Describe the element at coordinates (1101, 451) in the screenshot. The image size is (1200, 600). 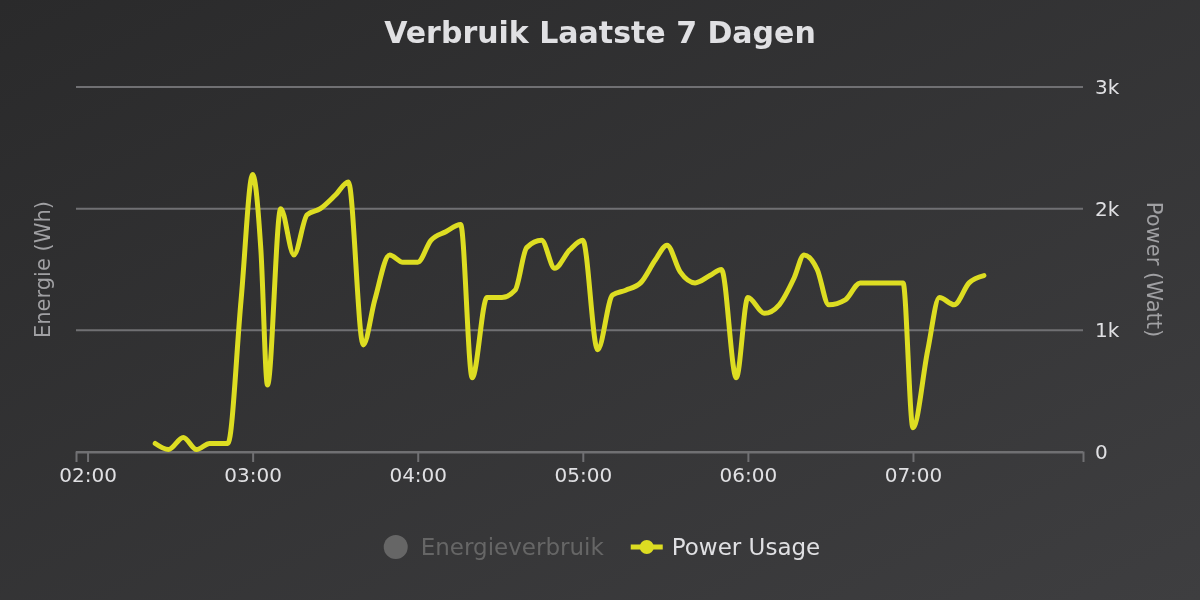
I see `y2-tick-label: 0` at that location.